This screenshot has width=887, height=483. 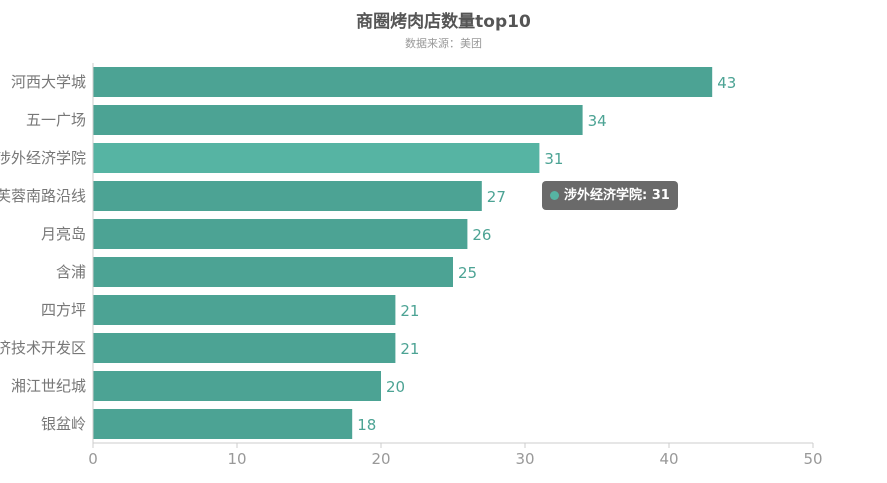 What do you see at coordinates (63, 310) in the screenshot?
I see `category-label: 四方坪` at bounding box center [63, 310].